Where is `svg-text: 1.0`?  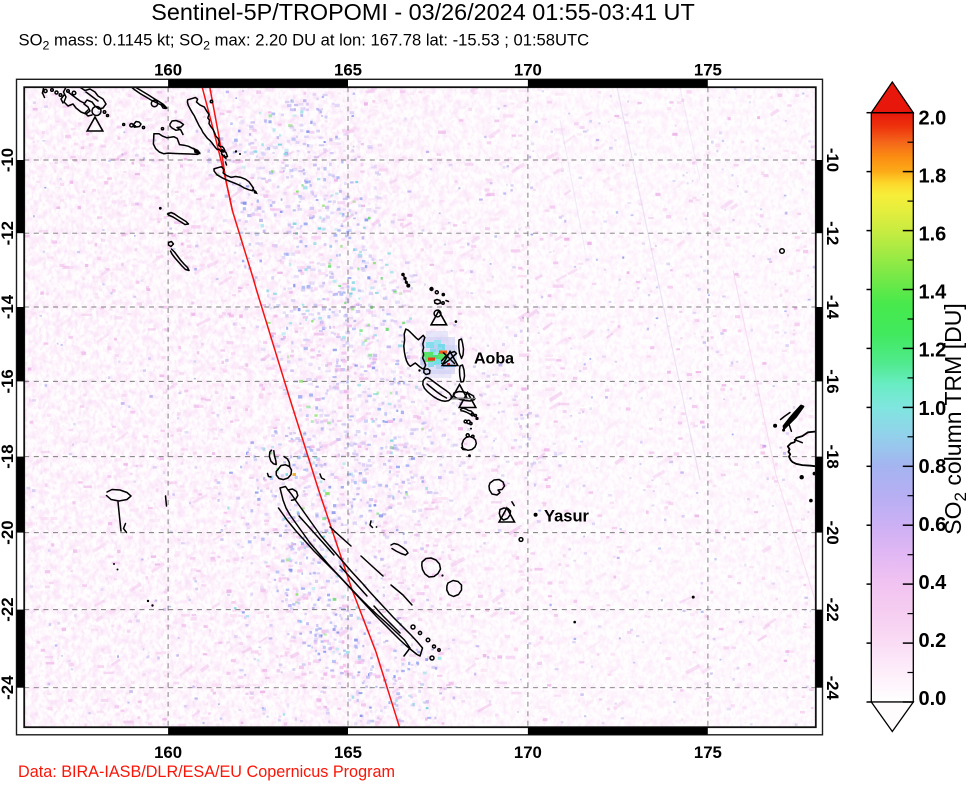
svg-text: 1.0 is located at coordinates (933, 409).